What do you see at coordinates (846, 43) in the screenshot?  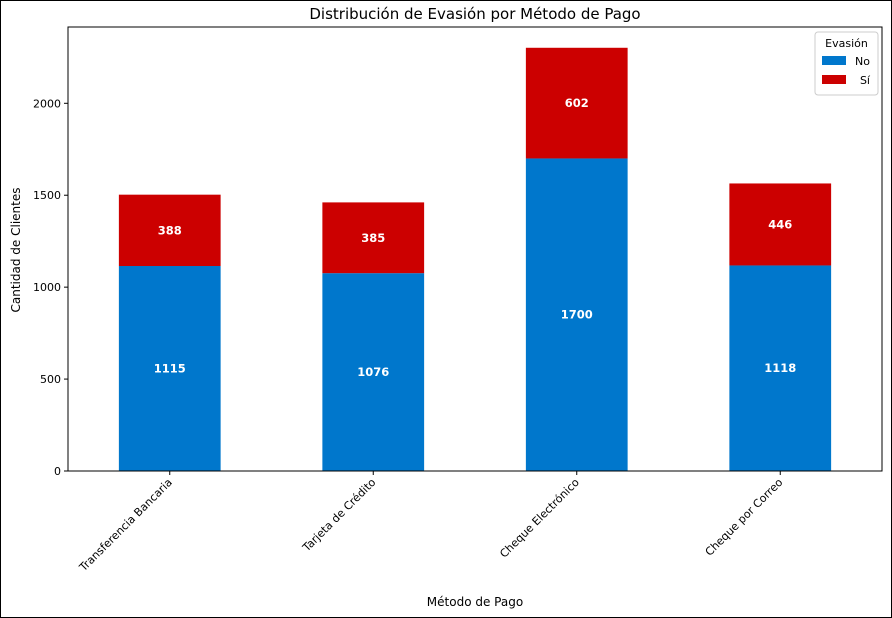 I see `legend-title: Evasión` at bounding box center [846, 43].